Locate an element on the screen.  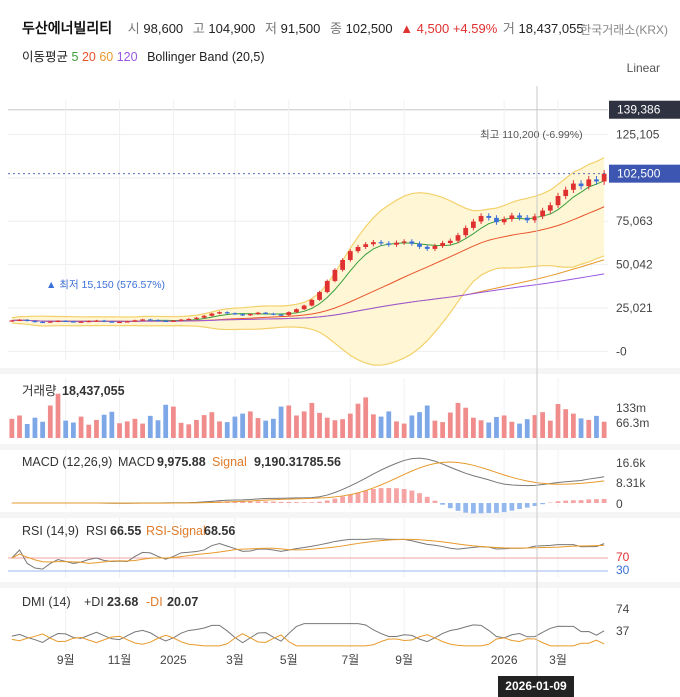
x-tick-label: 2026 is located at coordinates (504, 660).